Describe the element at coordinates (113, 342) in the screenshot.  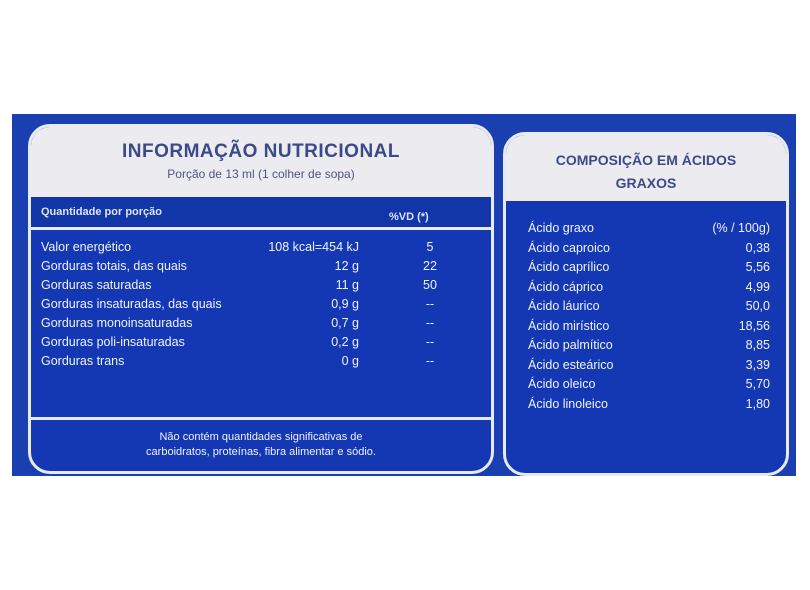
I see `nutrient-name: Gorduras poli-insaturadas` at that location.